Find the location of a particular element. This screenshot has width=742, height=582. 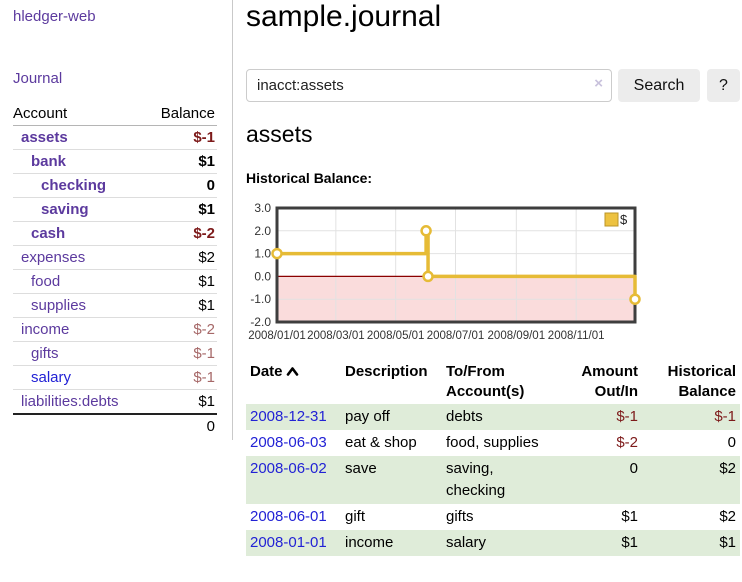

description-cell: eat & shop is located at coordinates (381, 442).